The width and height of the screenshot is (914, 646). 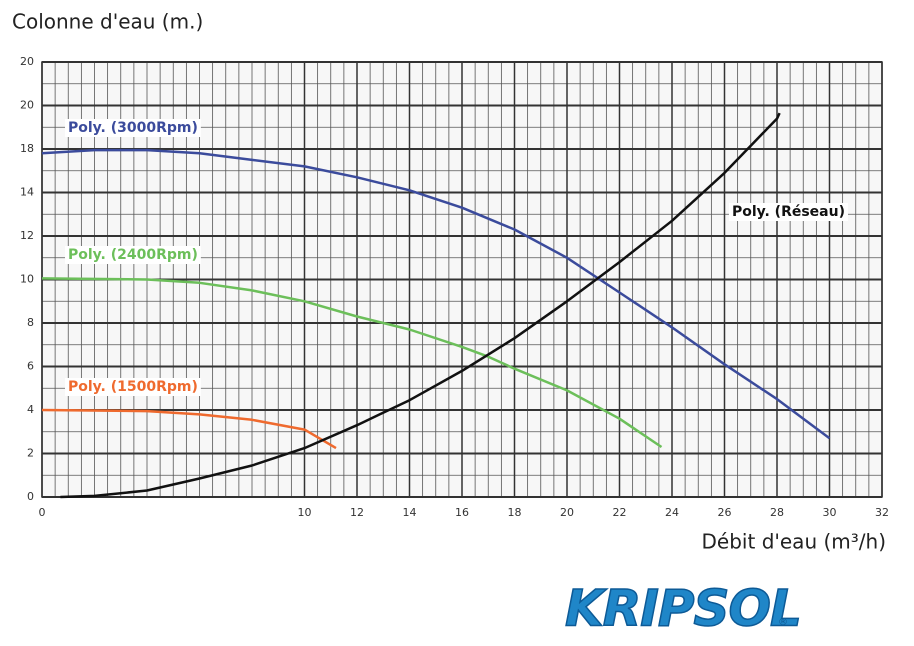 I want to click on x-tick-label: 20, so click(x=567, y=512).